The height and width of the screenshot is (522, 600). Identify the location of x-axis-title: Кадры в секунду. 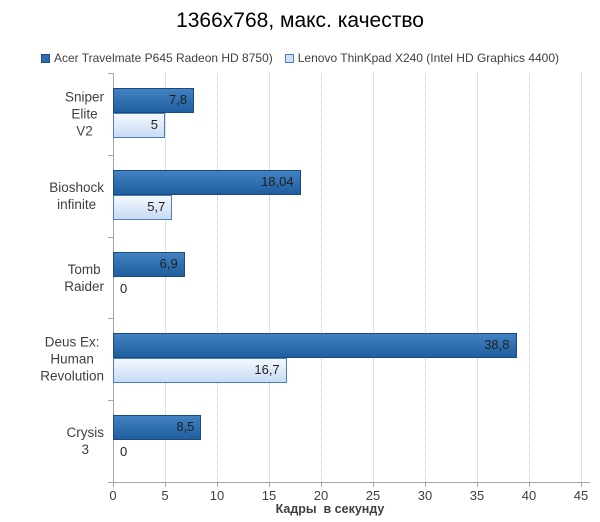
(330, 509).